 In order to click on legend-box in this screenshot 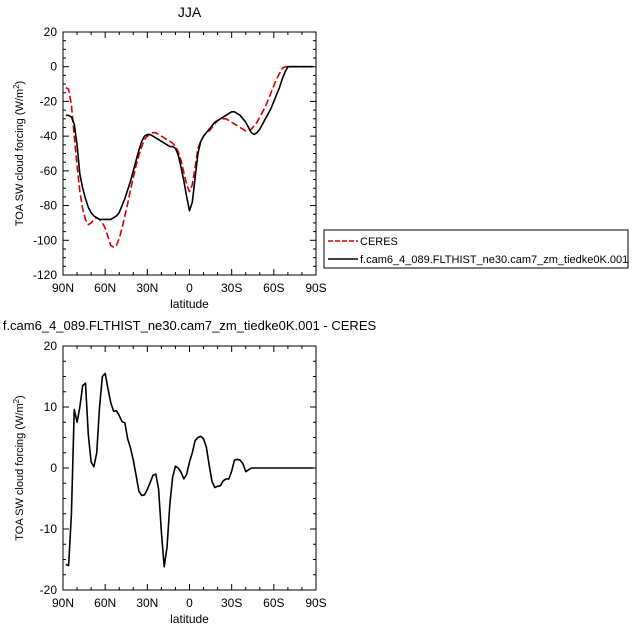, I will do `click(476, 249)`.